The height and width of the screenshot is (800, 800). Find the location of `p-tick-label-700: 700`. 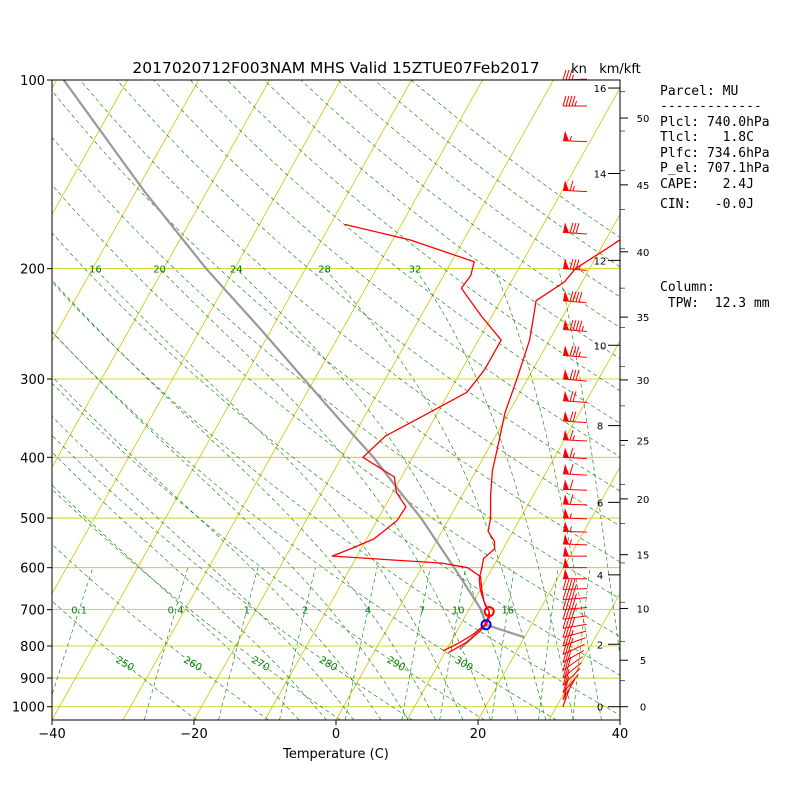

p-tick-label-700: 700 is located at coordinates (32, 611).